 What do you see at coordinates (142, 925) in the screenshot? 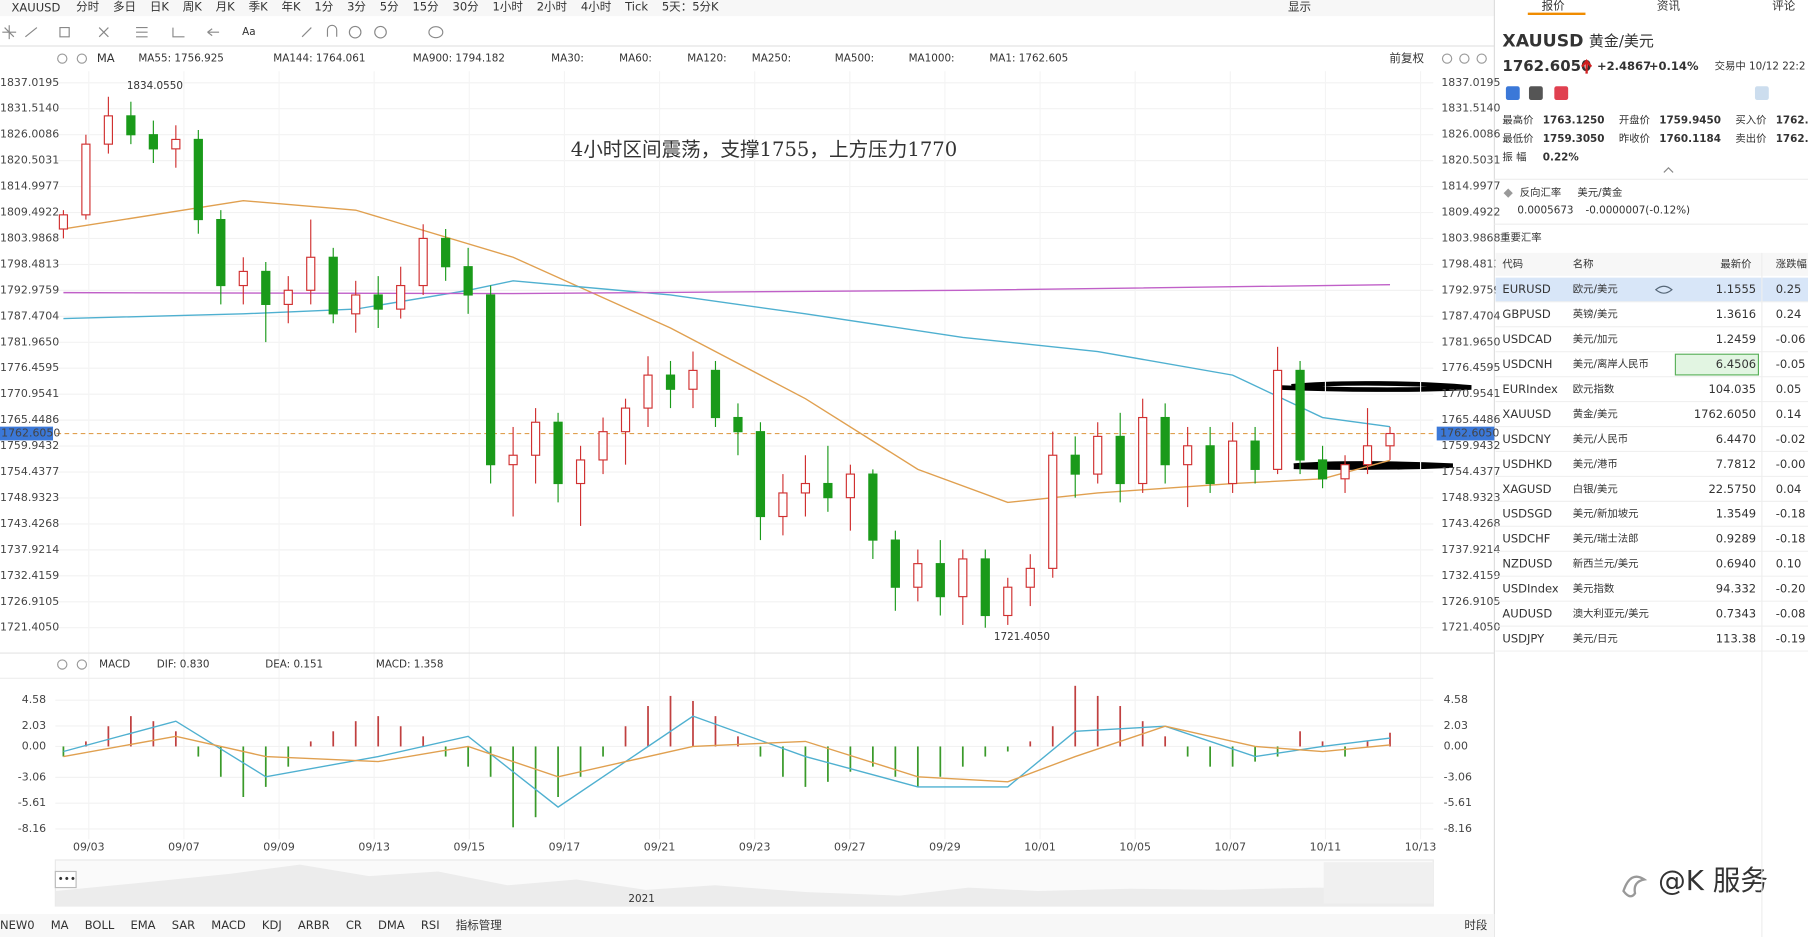
I see `indicator-tab: EMA` at bounding box center [142, 925].